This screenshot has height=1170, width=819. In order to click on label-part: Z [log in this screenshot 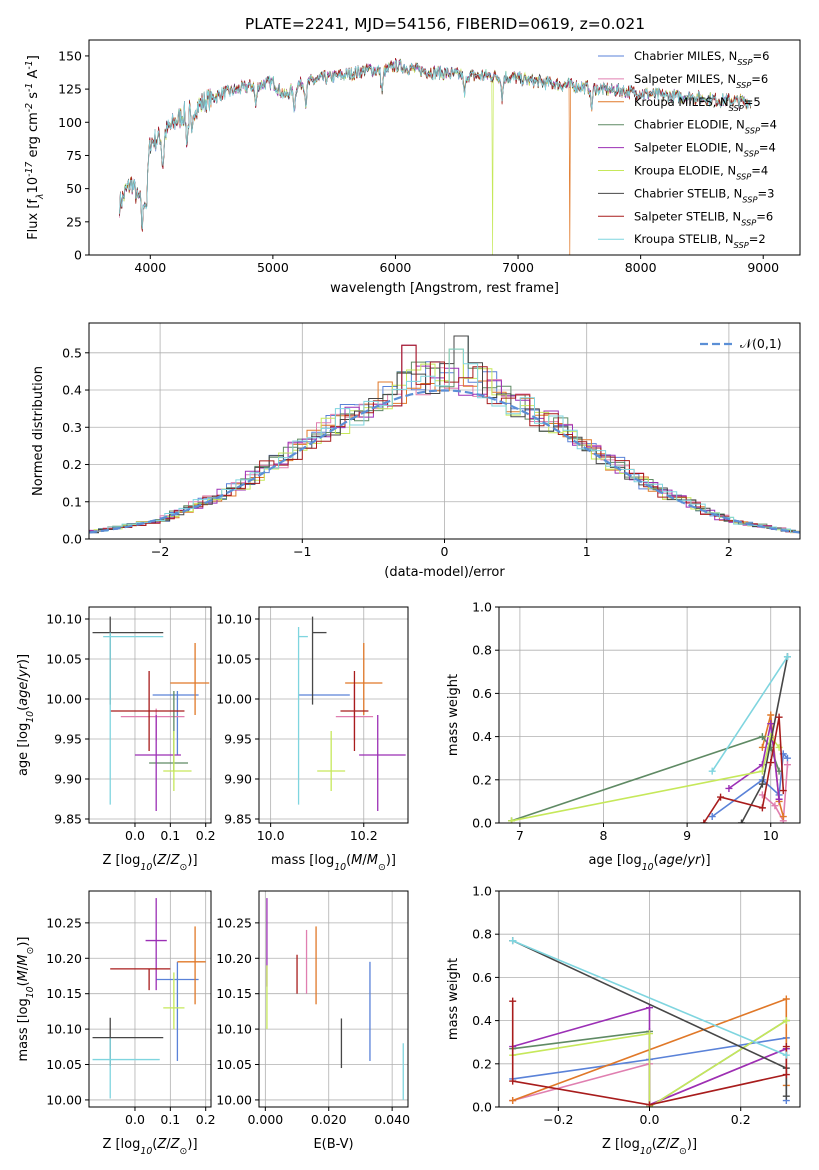, I will do `click(121, 860)`.